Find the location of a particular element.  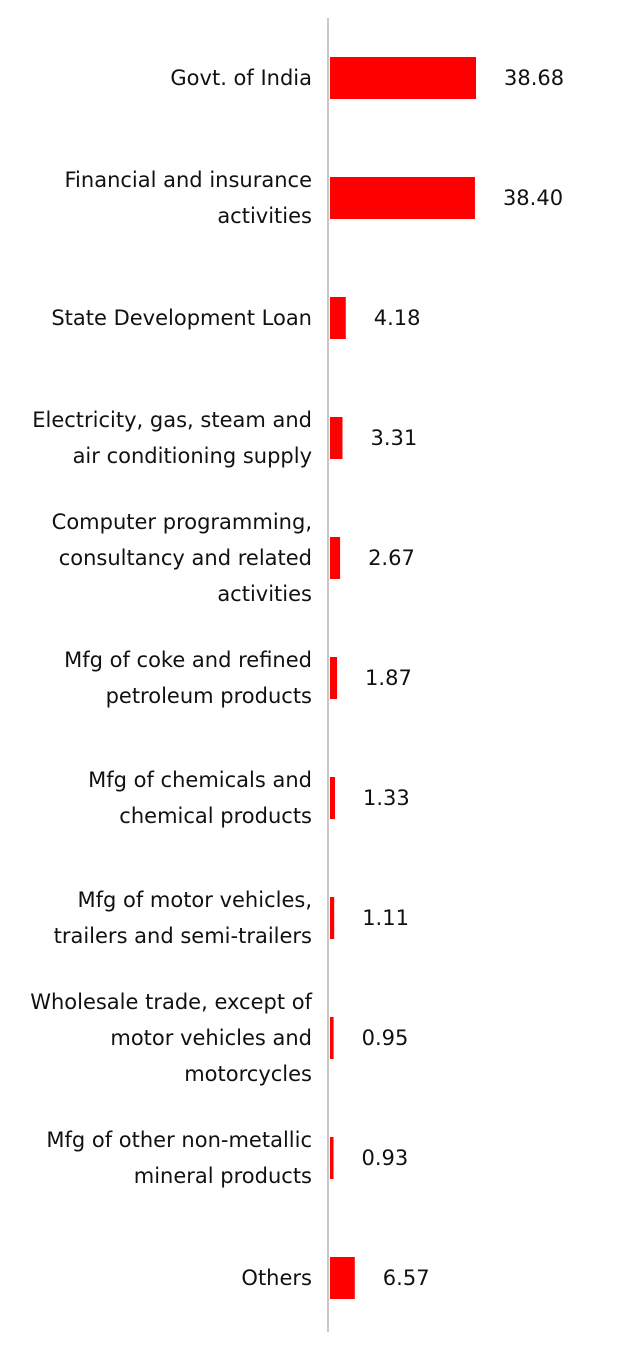

category-label-6: Mfg of chemicals and chemical products is located at coordinates (200, 798).